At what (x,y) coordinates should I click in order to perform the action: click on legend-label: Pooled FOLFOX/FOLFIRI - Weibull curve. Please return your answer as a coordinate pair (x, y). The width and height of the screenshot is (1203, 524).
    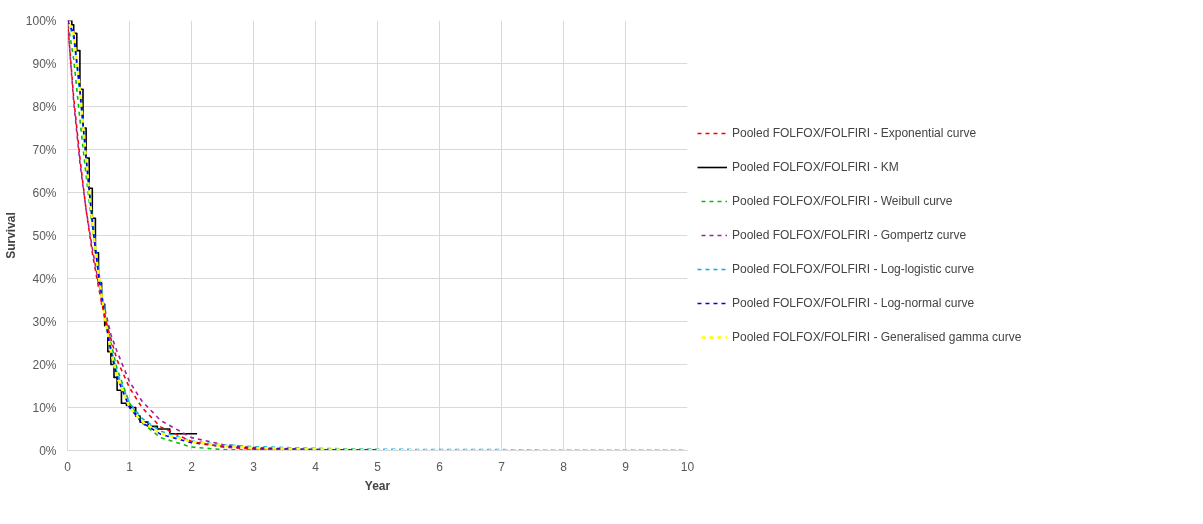
    Looking at the image, I should click on (842, 201).